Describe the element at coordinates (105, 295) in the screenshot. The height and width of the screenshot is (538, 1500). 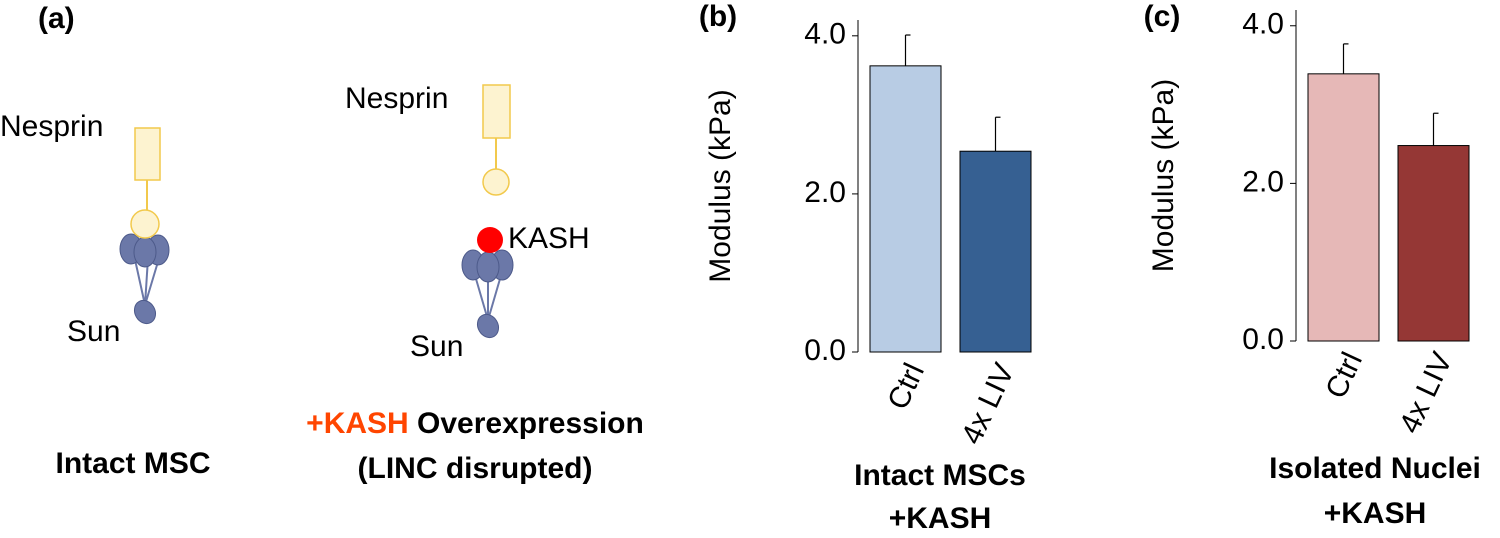
I see `intact-diagram: Nesprin Sun Intact MSC` at that location.